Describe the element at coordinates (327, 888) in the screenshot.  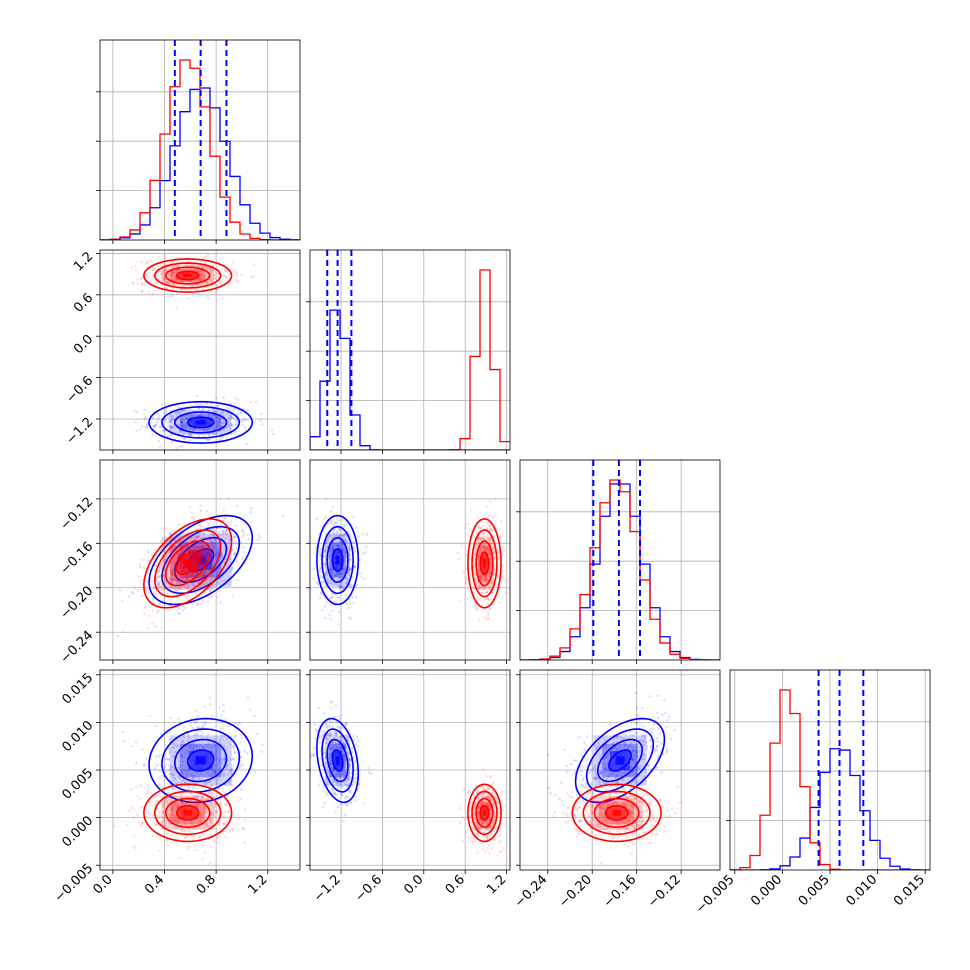
I see `x-tick-label: −1.2` at that location.